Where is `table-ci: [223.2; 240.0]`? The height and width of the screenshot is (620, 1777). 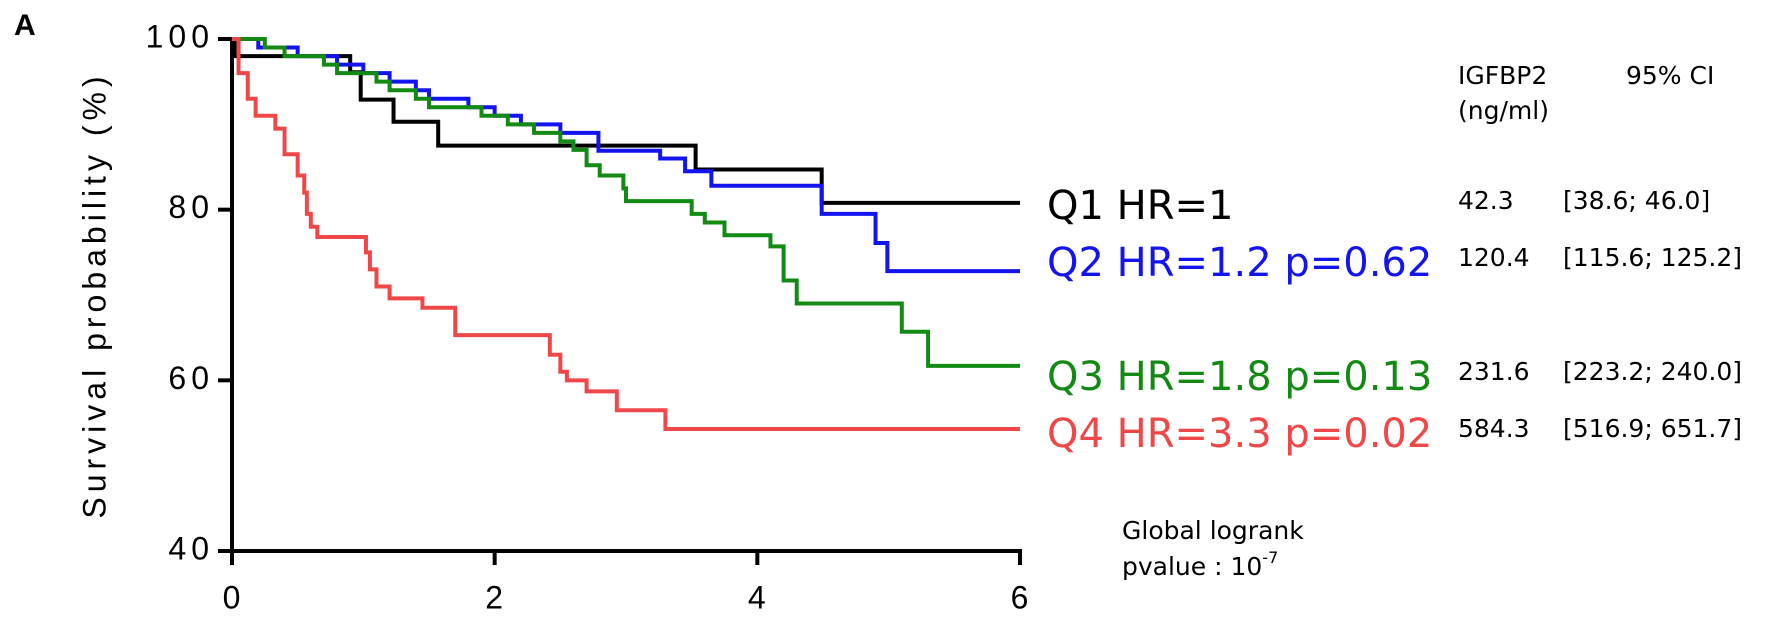 table-ci: [223.2; 240.0] is located at coordinates (1652, 371).